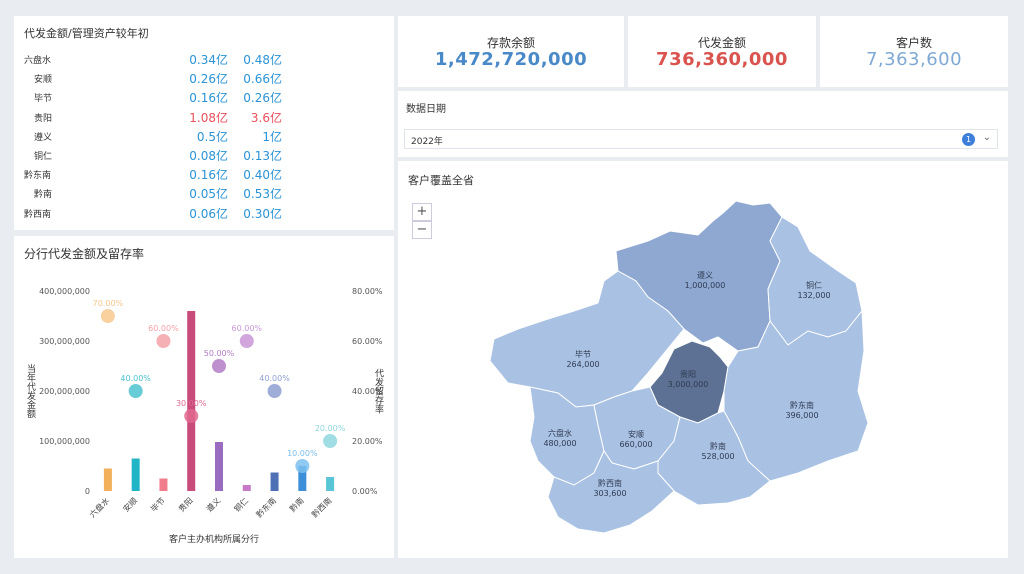  What do you see at coordinates (38, 214) in the screenshot?
I see `branch-name: 黔西南` at bounding box center [38, 214].